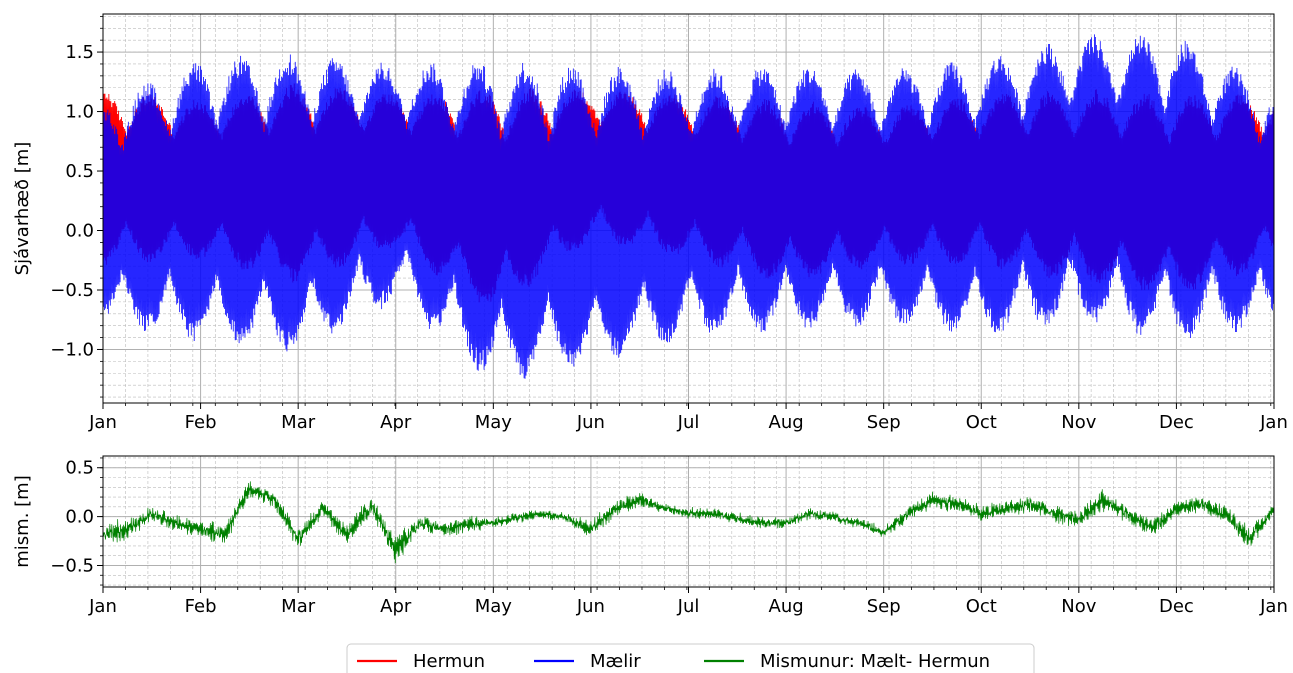  I want to click on series-line-mismunur, so click(688, 522).